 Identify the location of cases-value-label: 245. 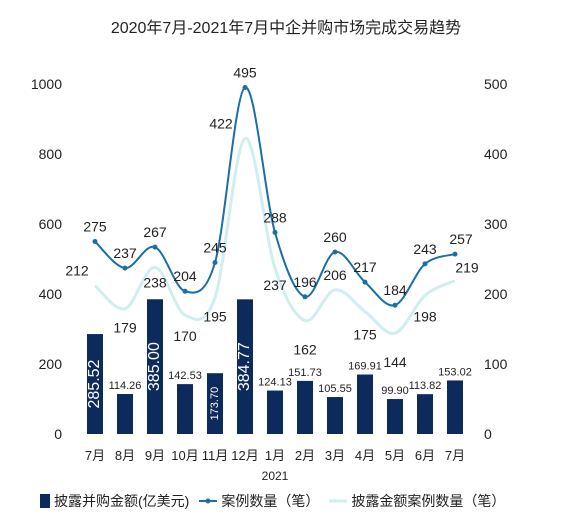
(215, 248).